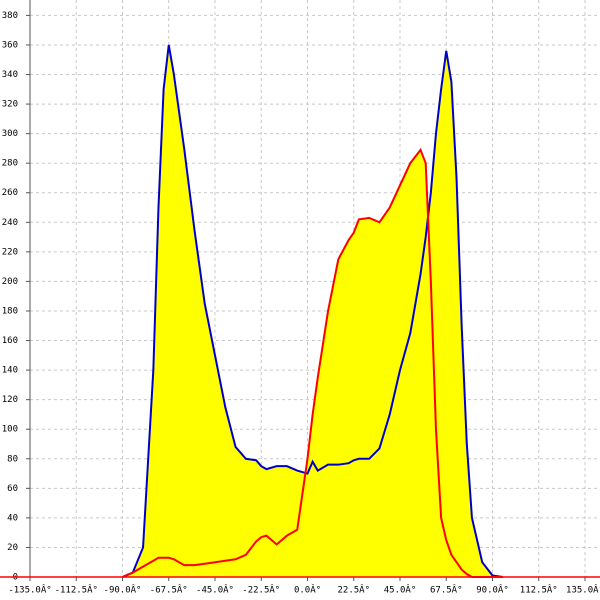 The height and width of the screenshot is (600, 600). I want to click on y-tick-label: 20, so click(12, 548).